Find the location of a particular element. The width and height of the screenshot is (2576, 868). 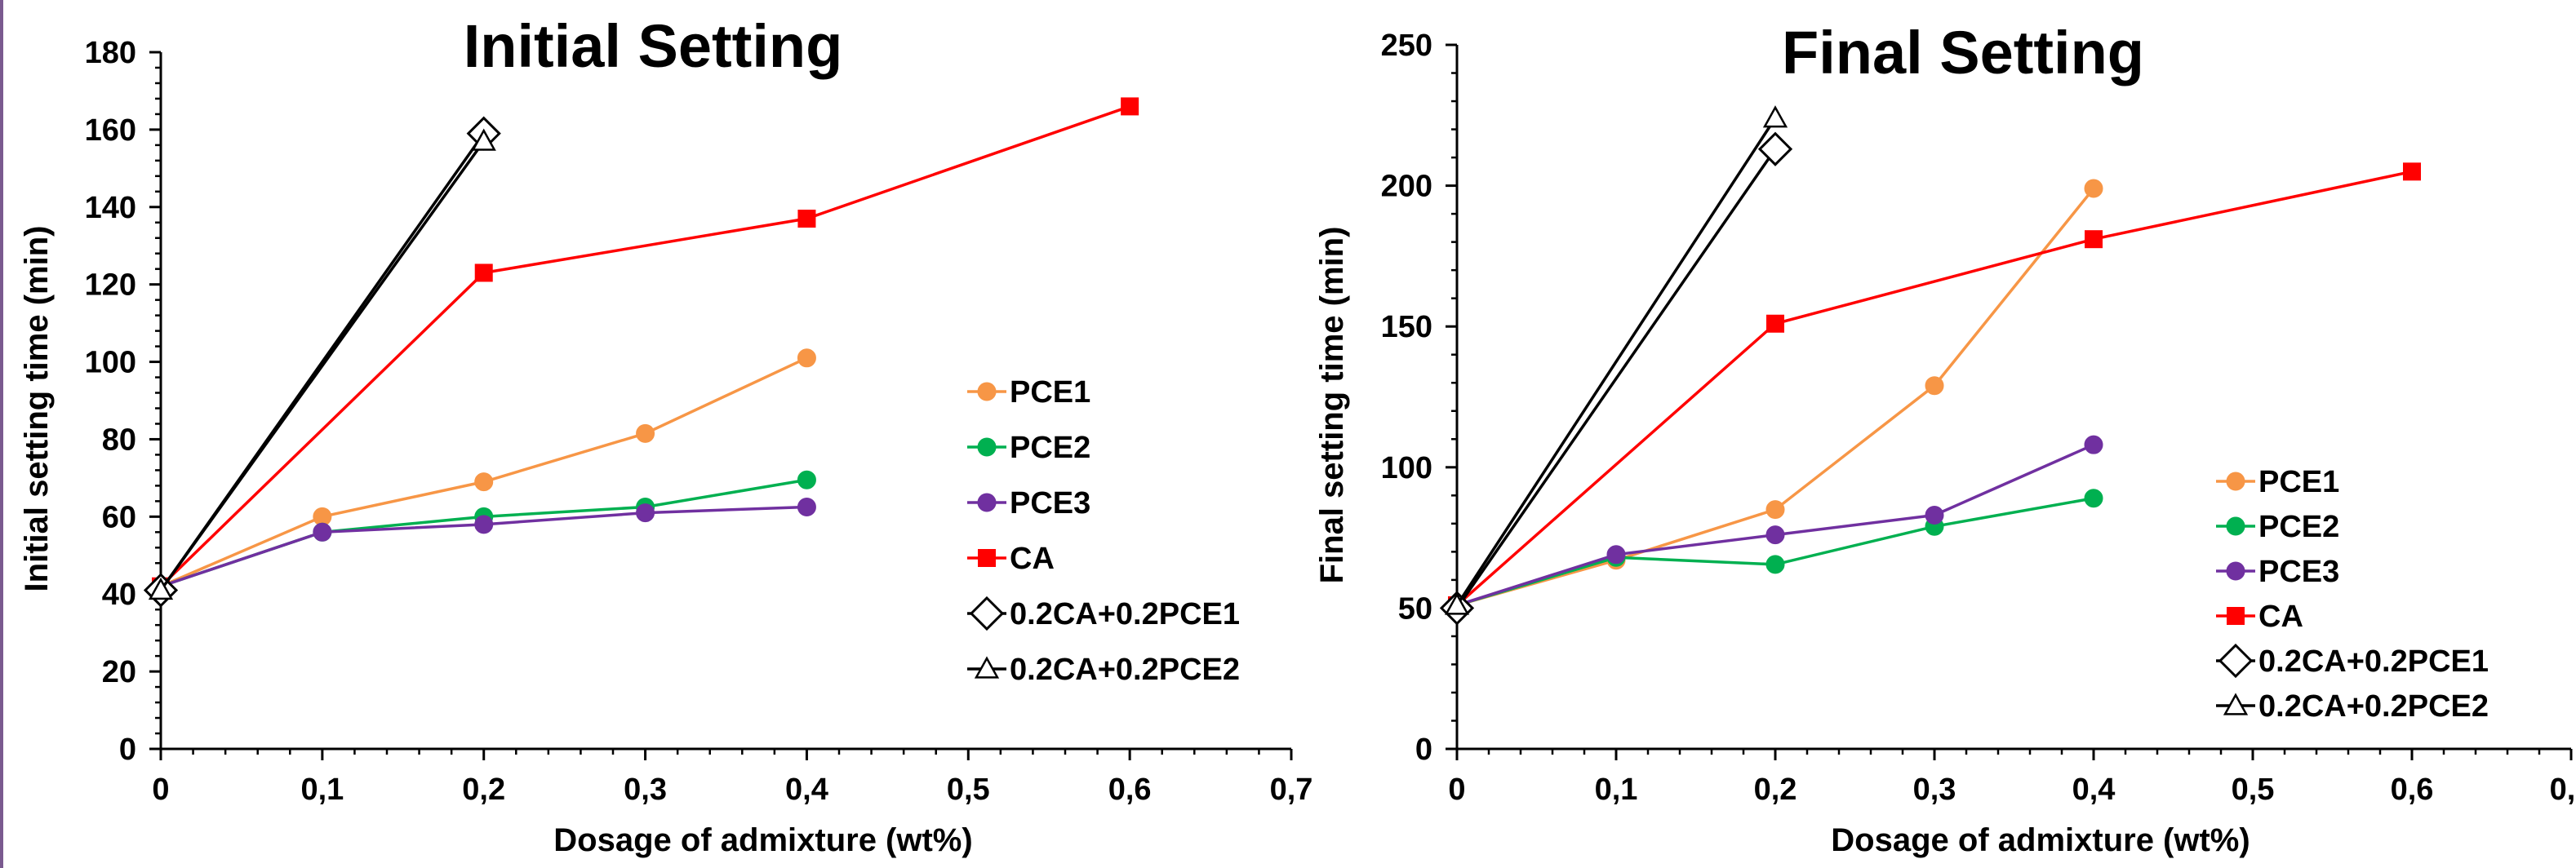

y-axis-title: Final setting time (min) is located at coordinates (1332, 405).